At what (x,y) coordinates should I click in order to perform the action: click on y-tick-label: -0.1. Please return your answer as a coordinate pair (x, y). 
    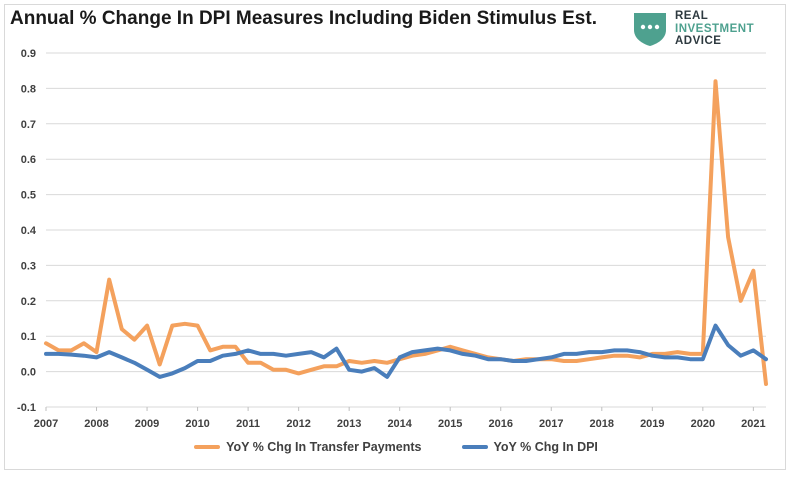
    Looking at the image, I should click on (26, 408).